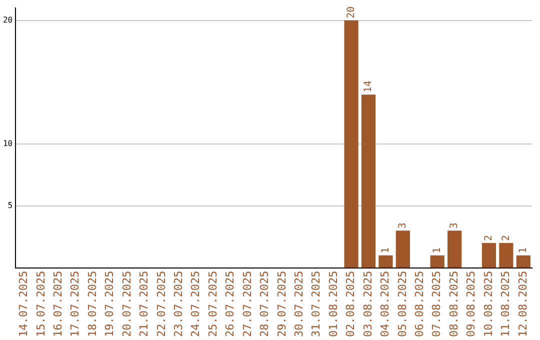 This screenshot has width=540, height=340. Describe the element at coordinates (385, 304) in the screenshot. I see `x-tick-label: 04.08.2025` at that location.